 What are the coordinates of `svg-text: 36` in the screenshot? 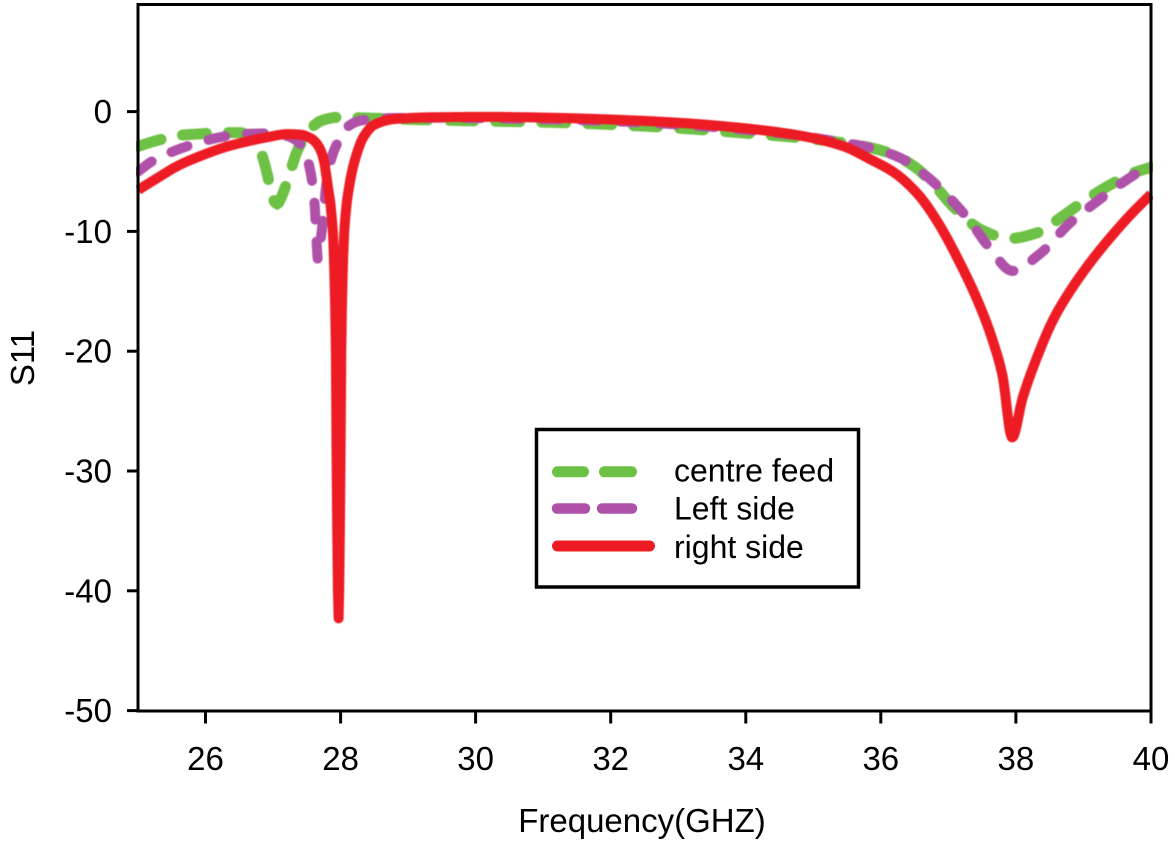 It's located at (880, 758).